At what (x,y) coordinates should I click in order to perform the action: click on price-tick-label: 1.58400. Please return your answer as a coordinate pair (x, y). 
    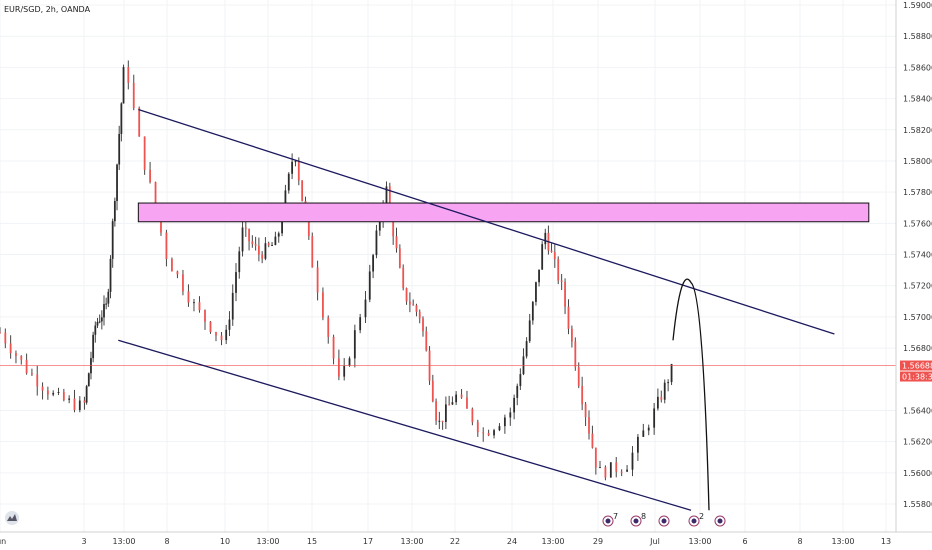
    Looking at the image, I should click on (917, 99).